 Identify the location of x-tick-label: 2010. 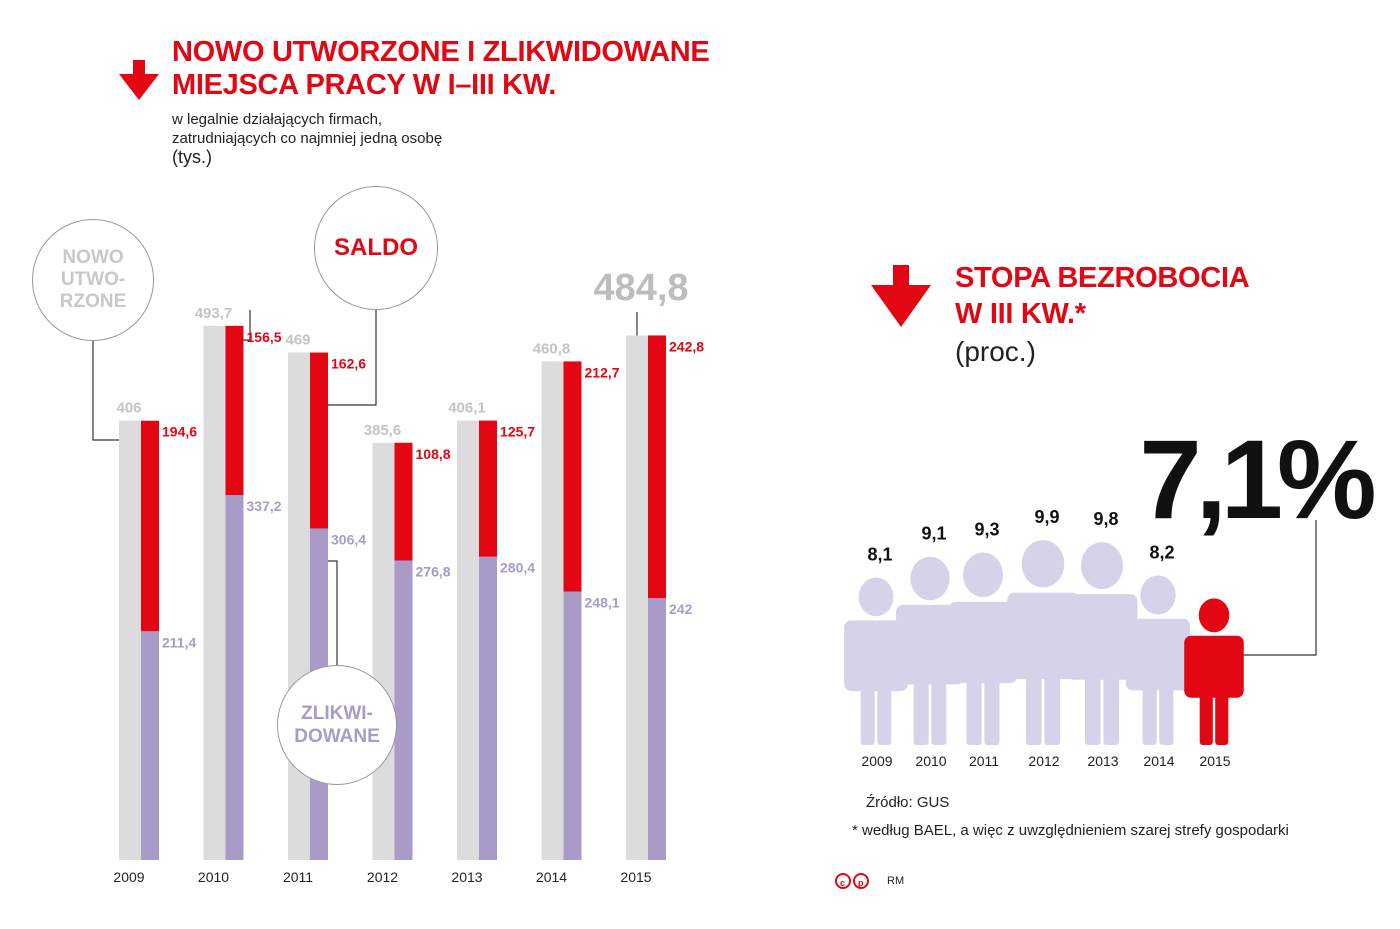
(930, 761).